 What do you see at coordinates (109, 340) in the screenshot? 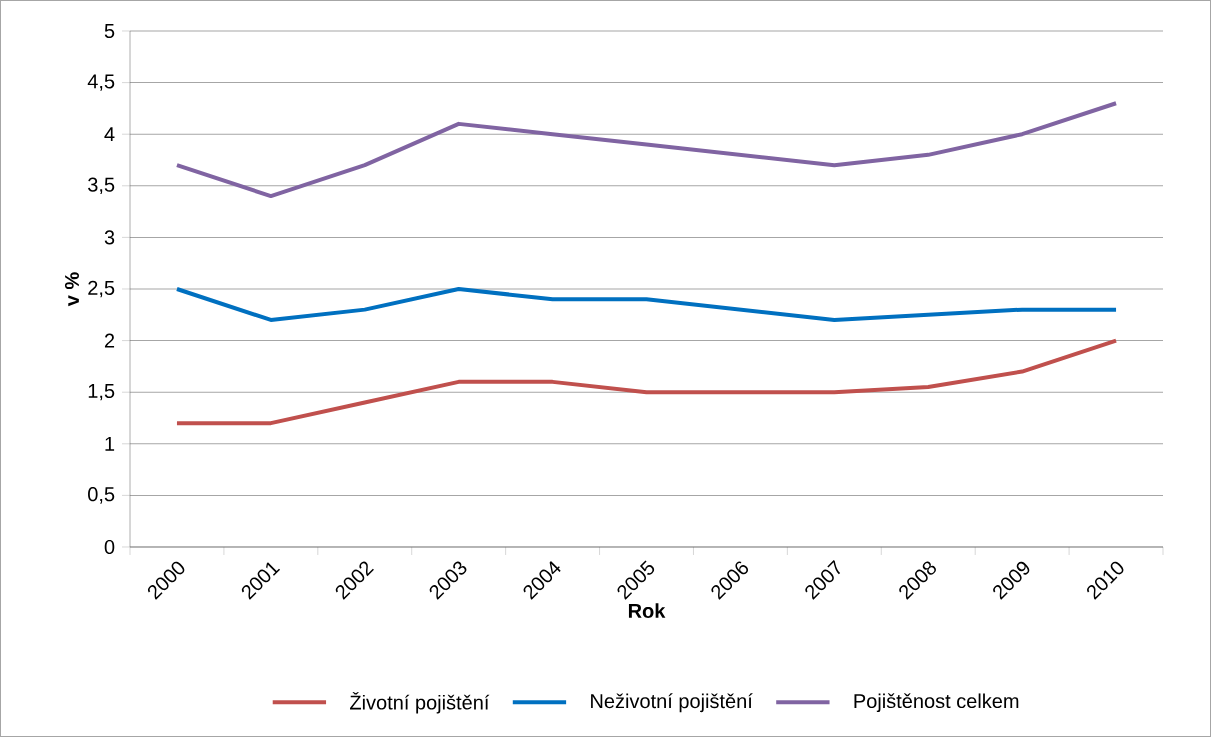
I see `y-tick-label: 2` at bounding box center [109, 340].